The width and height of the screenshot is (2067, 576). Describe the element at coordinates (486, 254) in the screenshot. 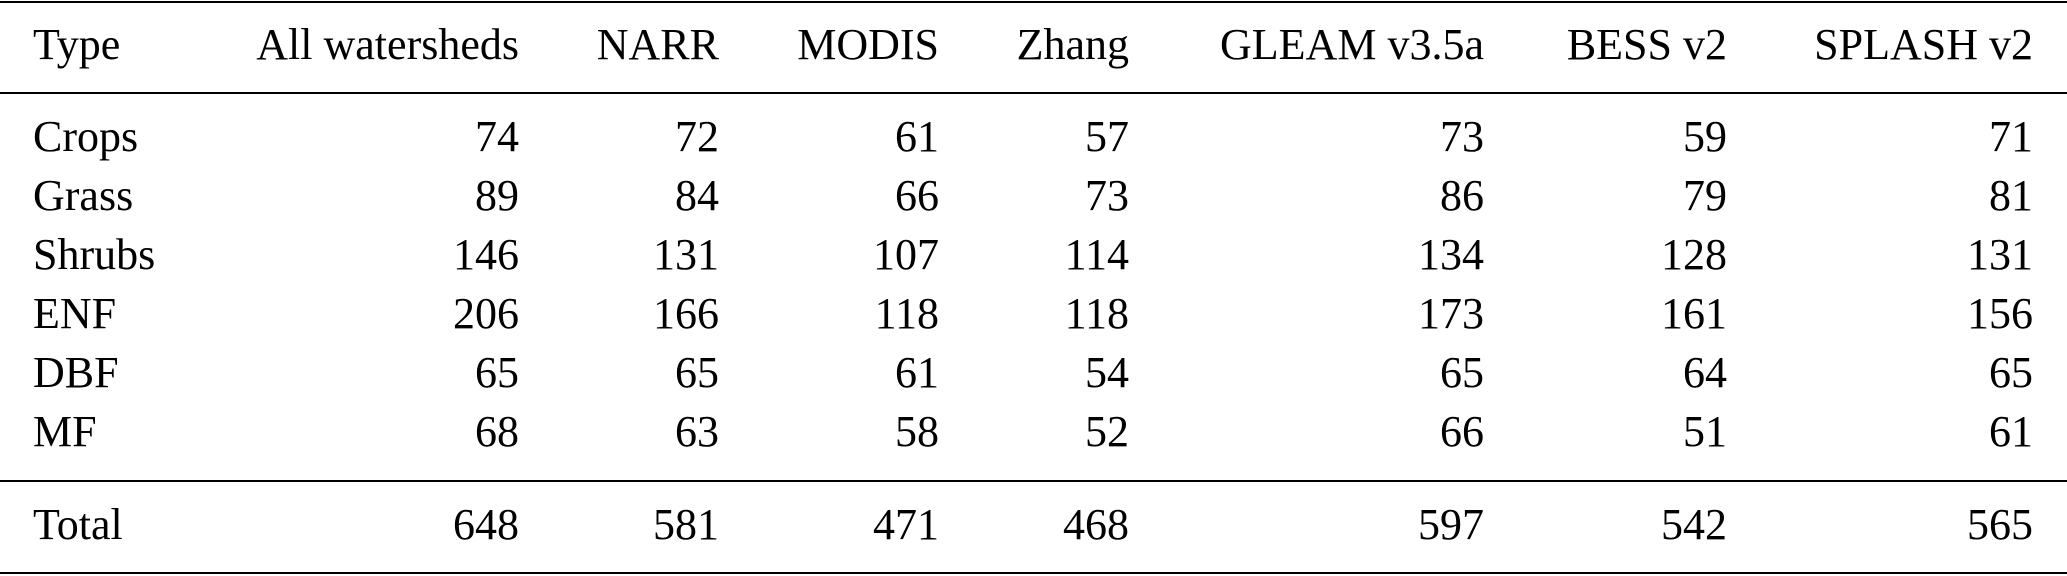

I see `table-cell: 146` at that location.